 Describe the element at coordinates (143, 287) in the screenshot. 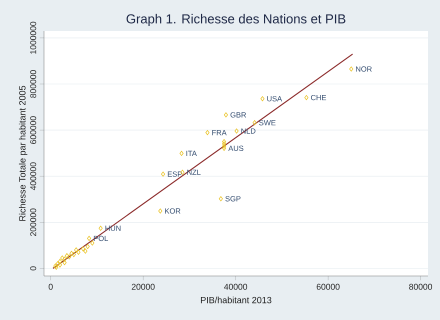

I see `x-tick-label: 20000` at that location.